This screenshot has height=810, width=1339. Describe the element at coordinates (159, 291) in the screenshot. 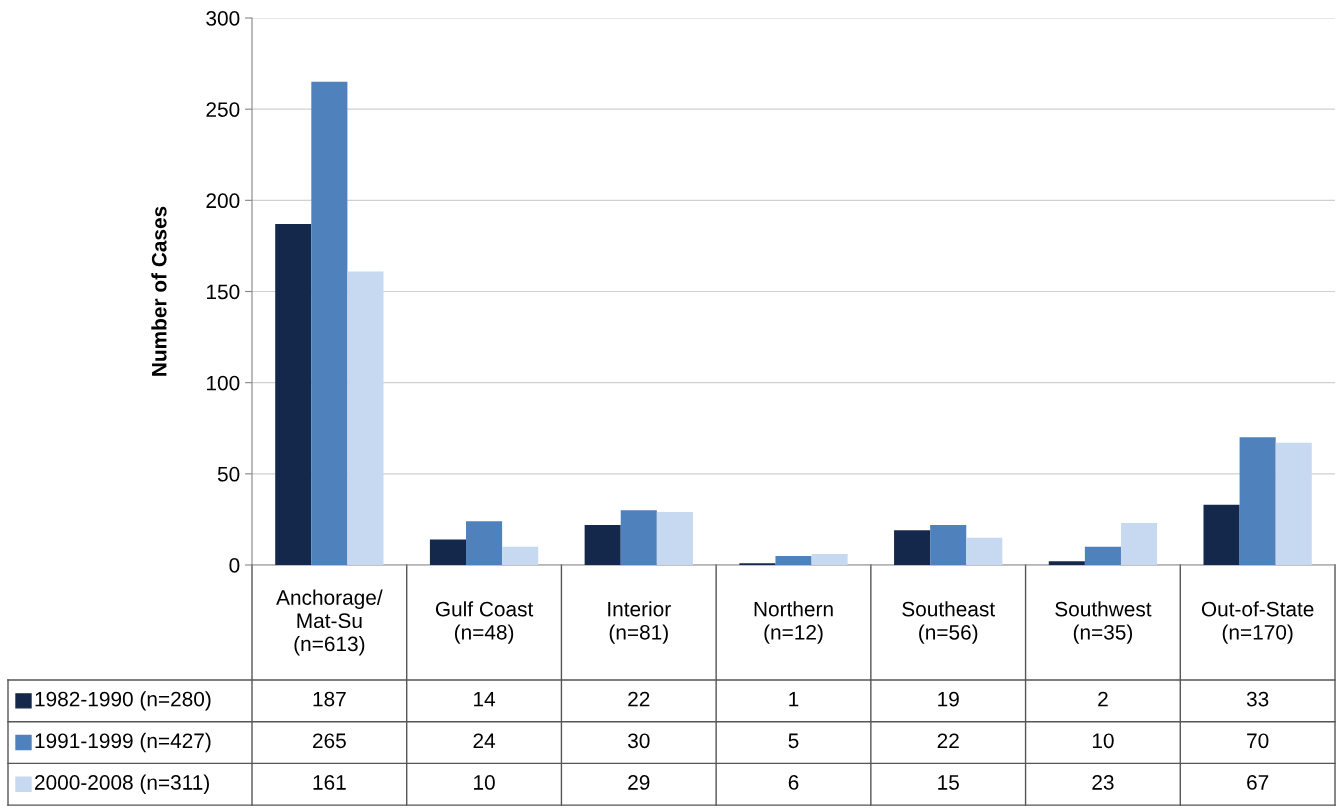

I see `y-axis-title: Number of Cases` at that location.